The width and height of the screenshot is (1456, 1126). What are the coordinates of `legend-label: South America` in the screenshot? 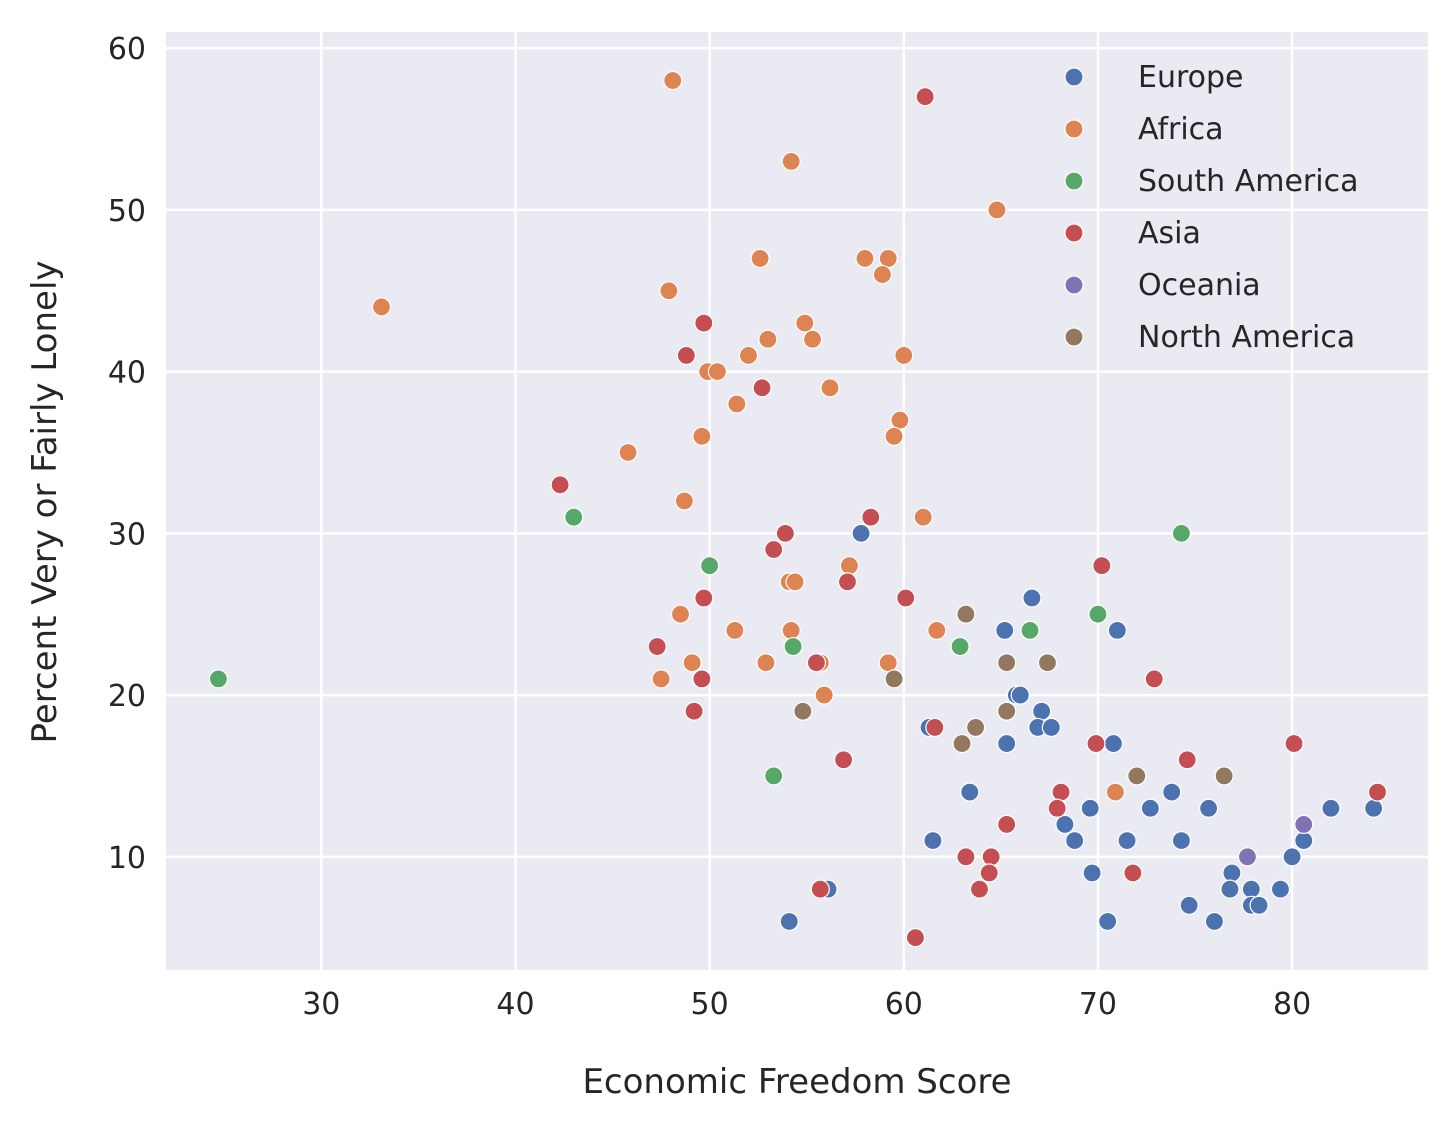 It's located at (1248, 181).